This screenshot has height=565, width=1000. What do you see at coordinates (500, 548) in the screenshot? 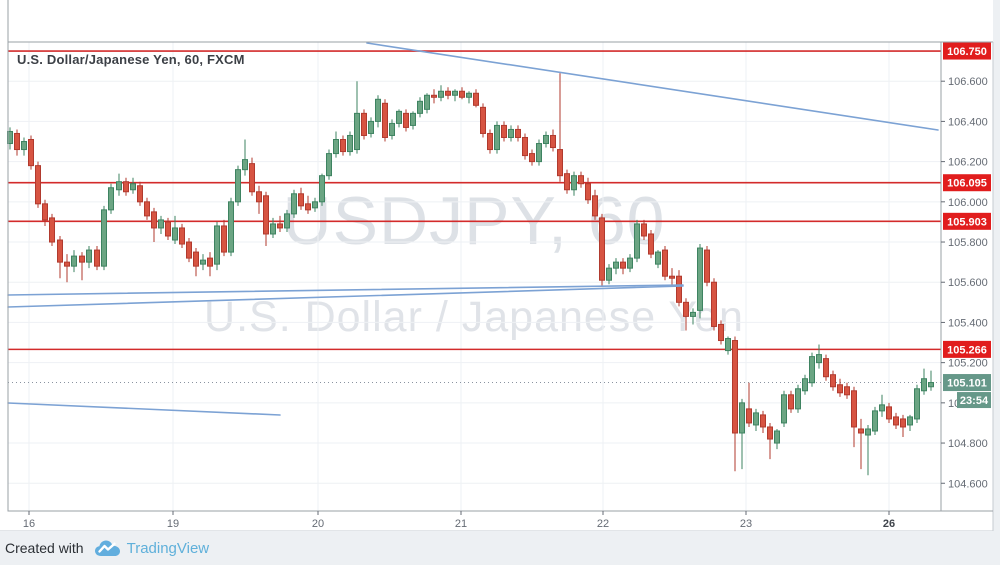
I see `footer-attribution: Created with TradingView` at bounding box center [500, 548].